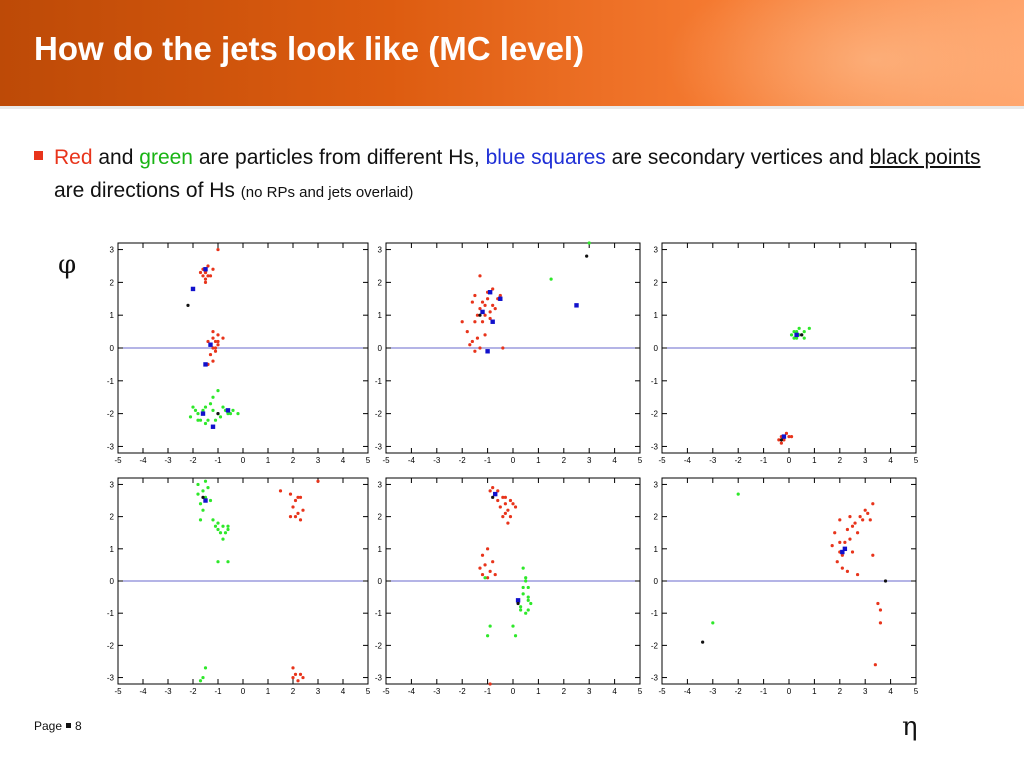  I want to click on y-tick-label: 2, so click(656, 517).